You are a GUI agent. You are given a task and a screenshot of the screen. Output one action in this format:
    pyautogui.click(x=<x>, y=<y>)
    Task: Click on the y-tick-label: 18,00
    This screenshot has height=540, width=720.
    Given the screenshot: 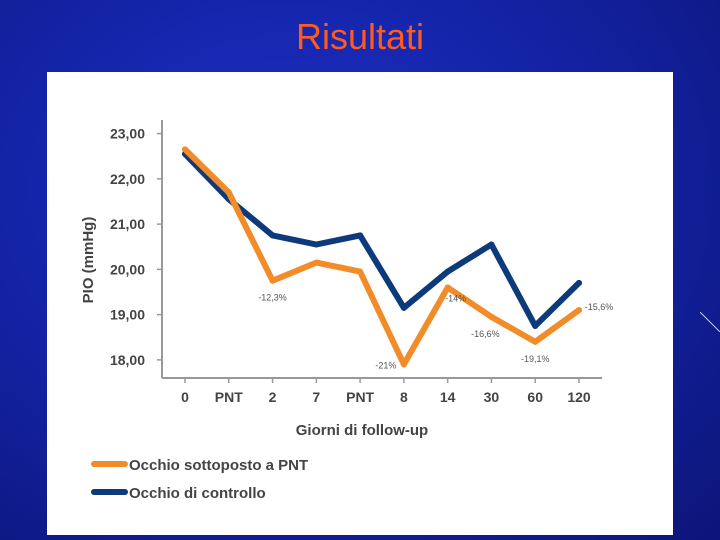 What is the action you would take?
    pyautogui.click(x=127, y=360)
    